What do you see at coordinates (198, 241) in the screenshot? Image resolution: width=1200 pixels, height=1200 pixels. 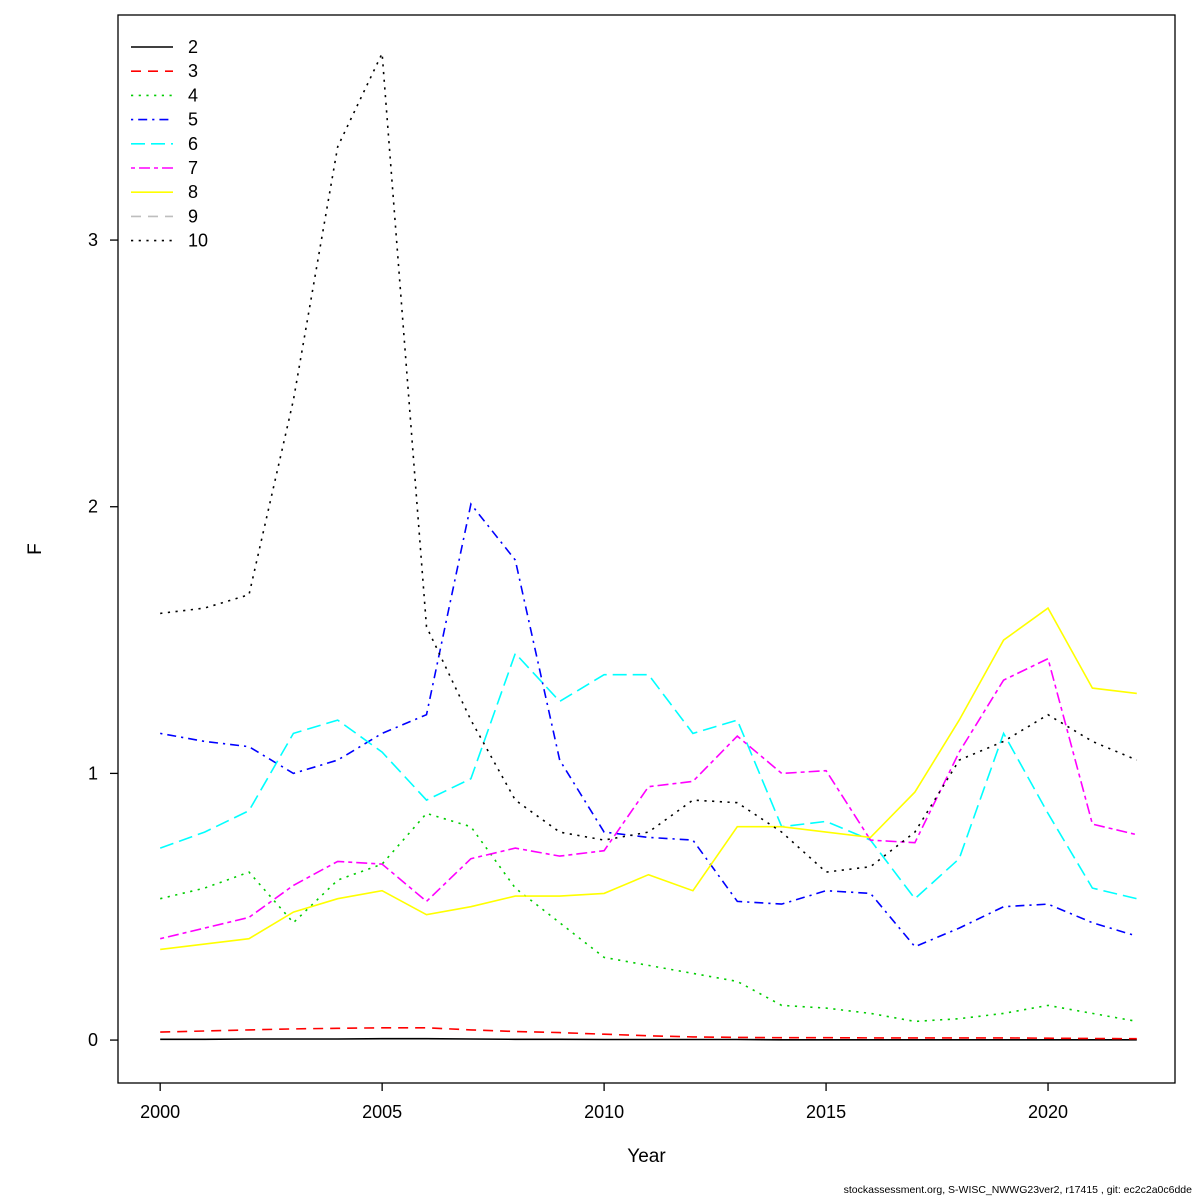 I see `legend-label-age-10: 10` at bounding box center [198, 241].